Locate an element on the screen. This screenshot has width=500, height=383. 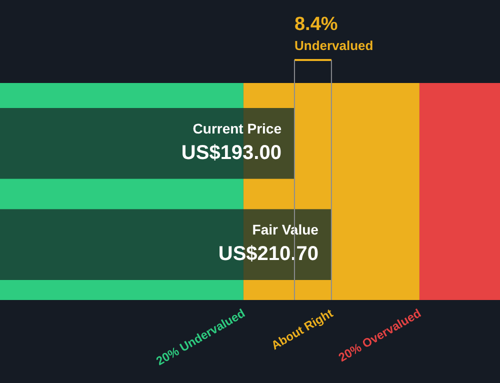
data-label: US$193.00 is located at coordinates (231, 153).